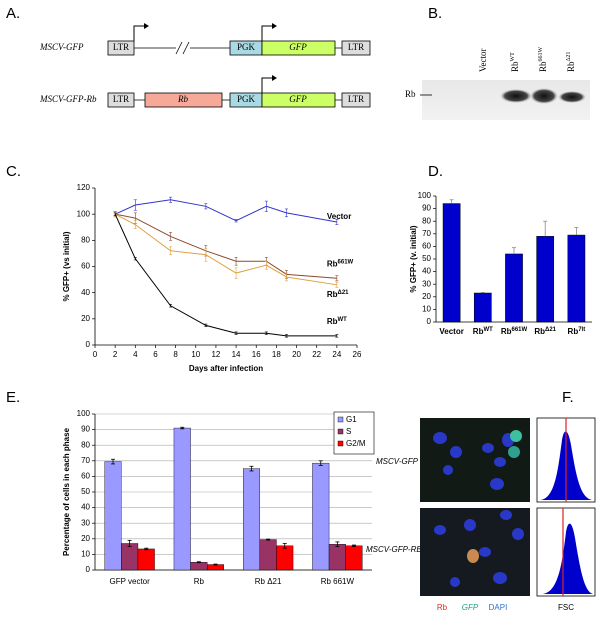  Describe the element at coordinates (13, 397) in the screenshot. I see `panel-label: E.` at that location.